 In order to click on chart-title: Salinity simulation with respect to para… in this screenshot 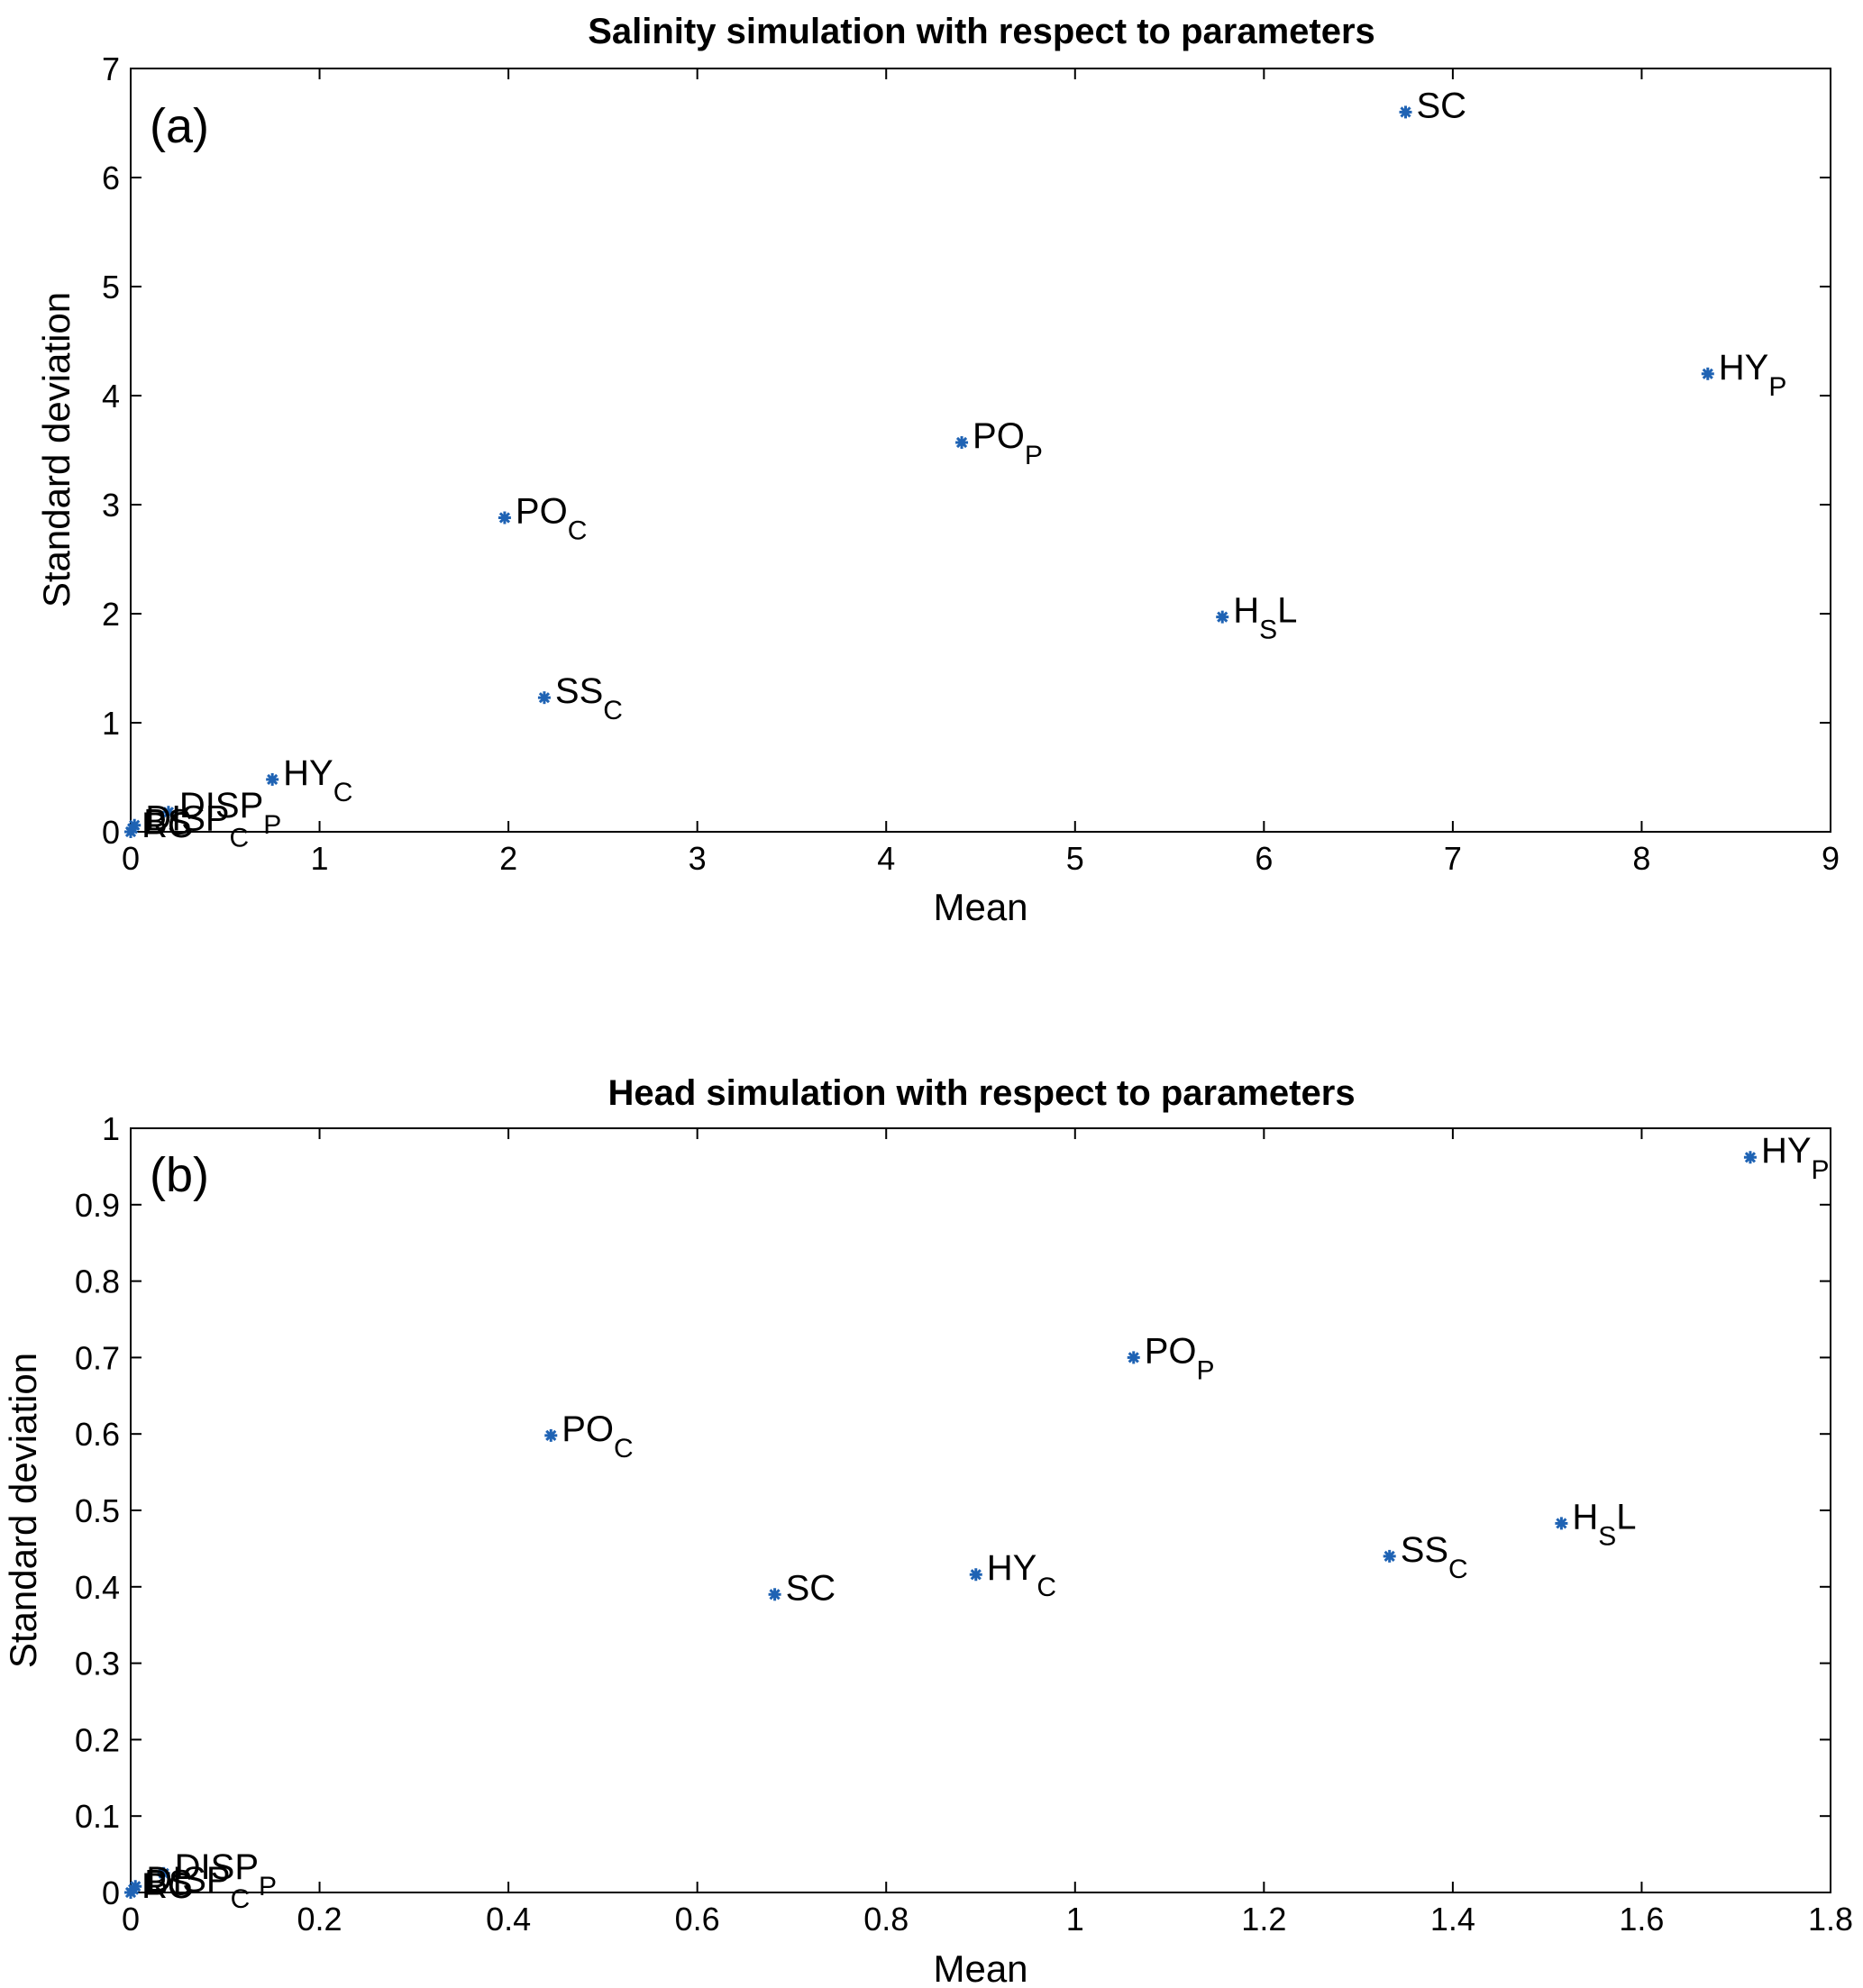, I will do `click(981, 32)`.